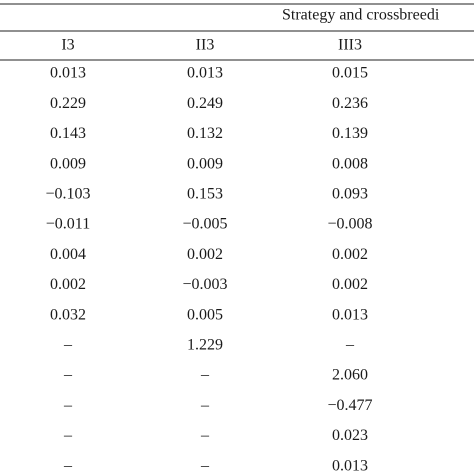 The width and height of the screenshot is (474, 474). Describe the element at coordinates (205, 45) in the screenshot. I see `column-header: II3` at that location.